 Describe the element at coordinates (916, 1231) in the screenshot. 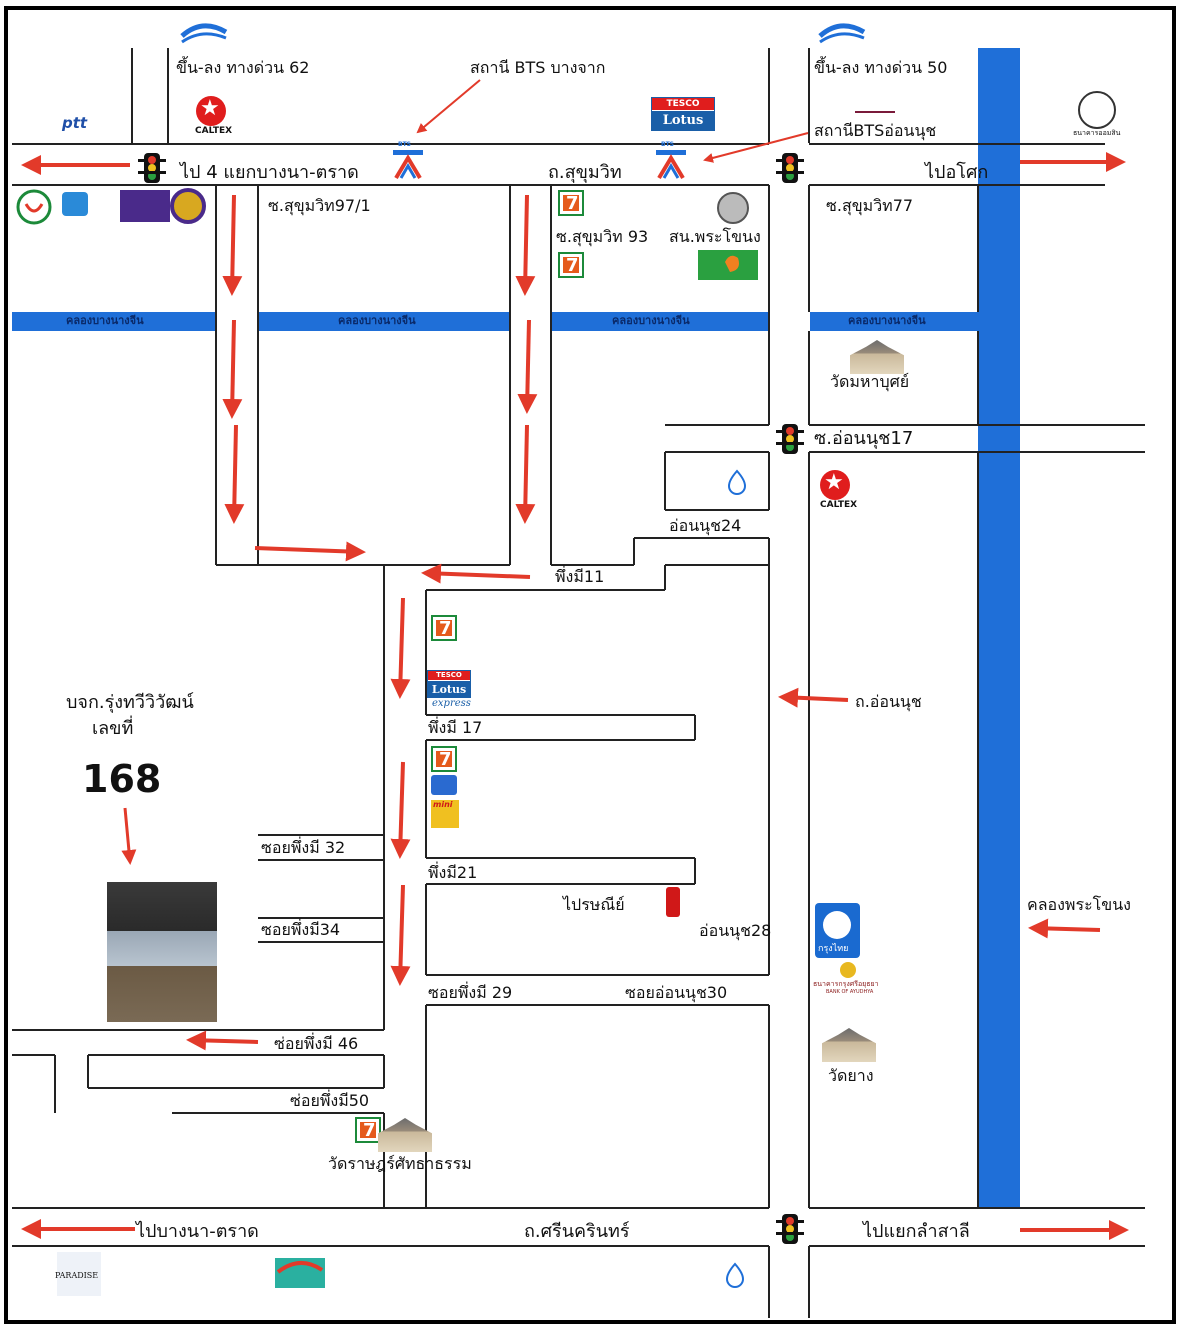

I see `label-to-lam-salee: ไปแยกลำสาลี` at that location.